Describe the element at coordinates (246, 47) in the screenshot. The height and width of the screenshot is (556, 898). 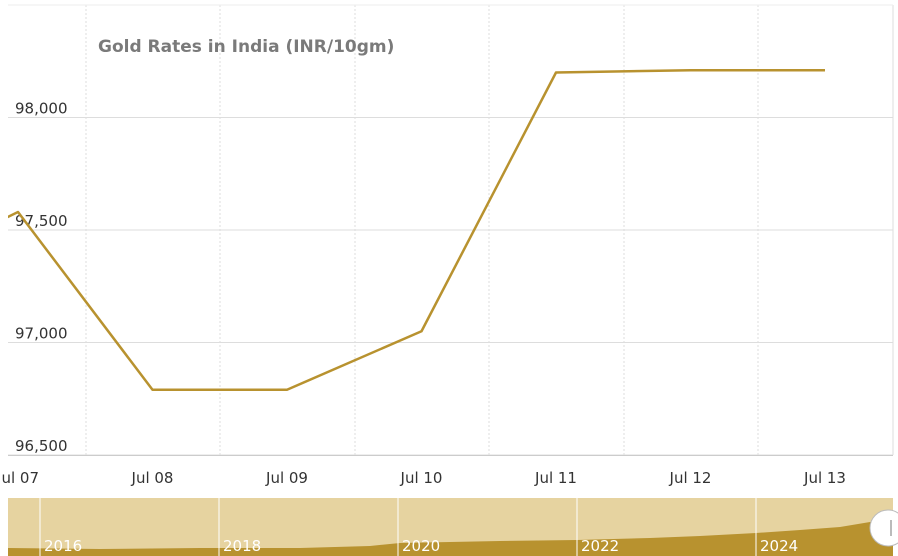
I see `chart-title: Gold Rates in India (INR/10gm)` at that location.